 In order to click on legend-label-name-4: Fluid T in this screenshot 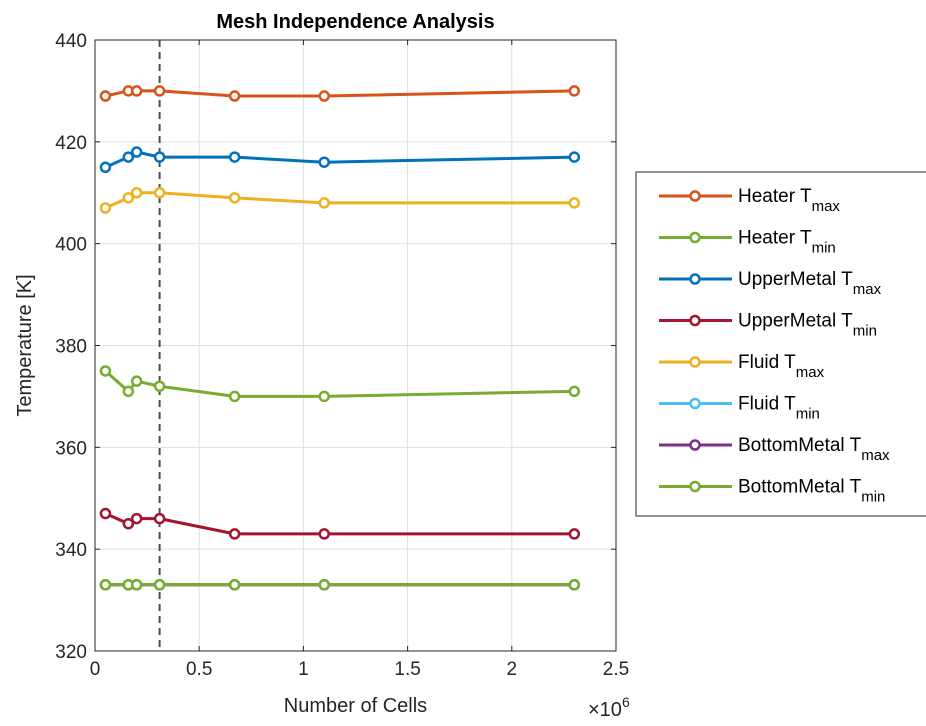, I will do `click(767, 362)`.